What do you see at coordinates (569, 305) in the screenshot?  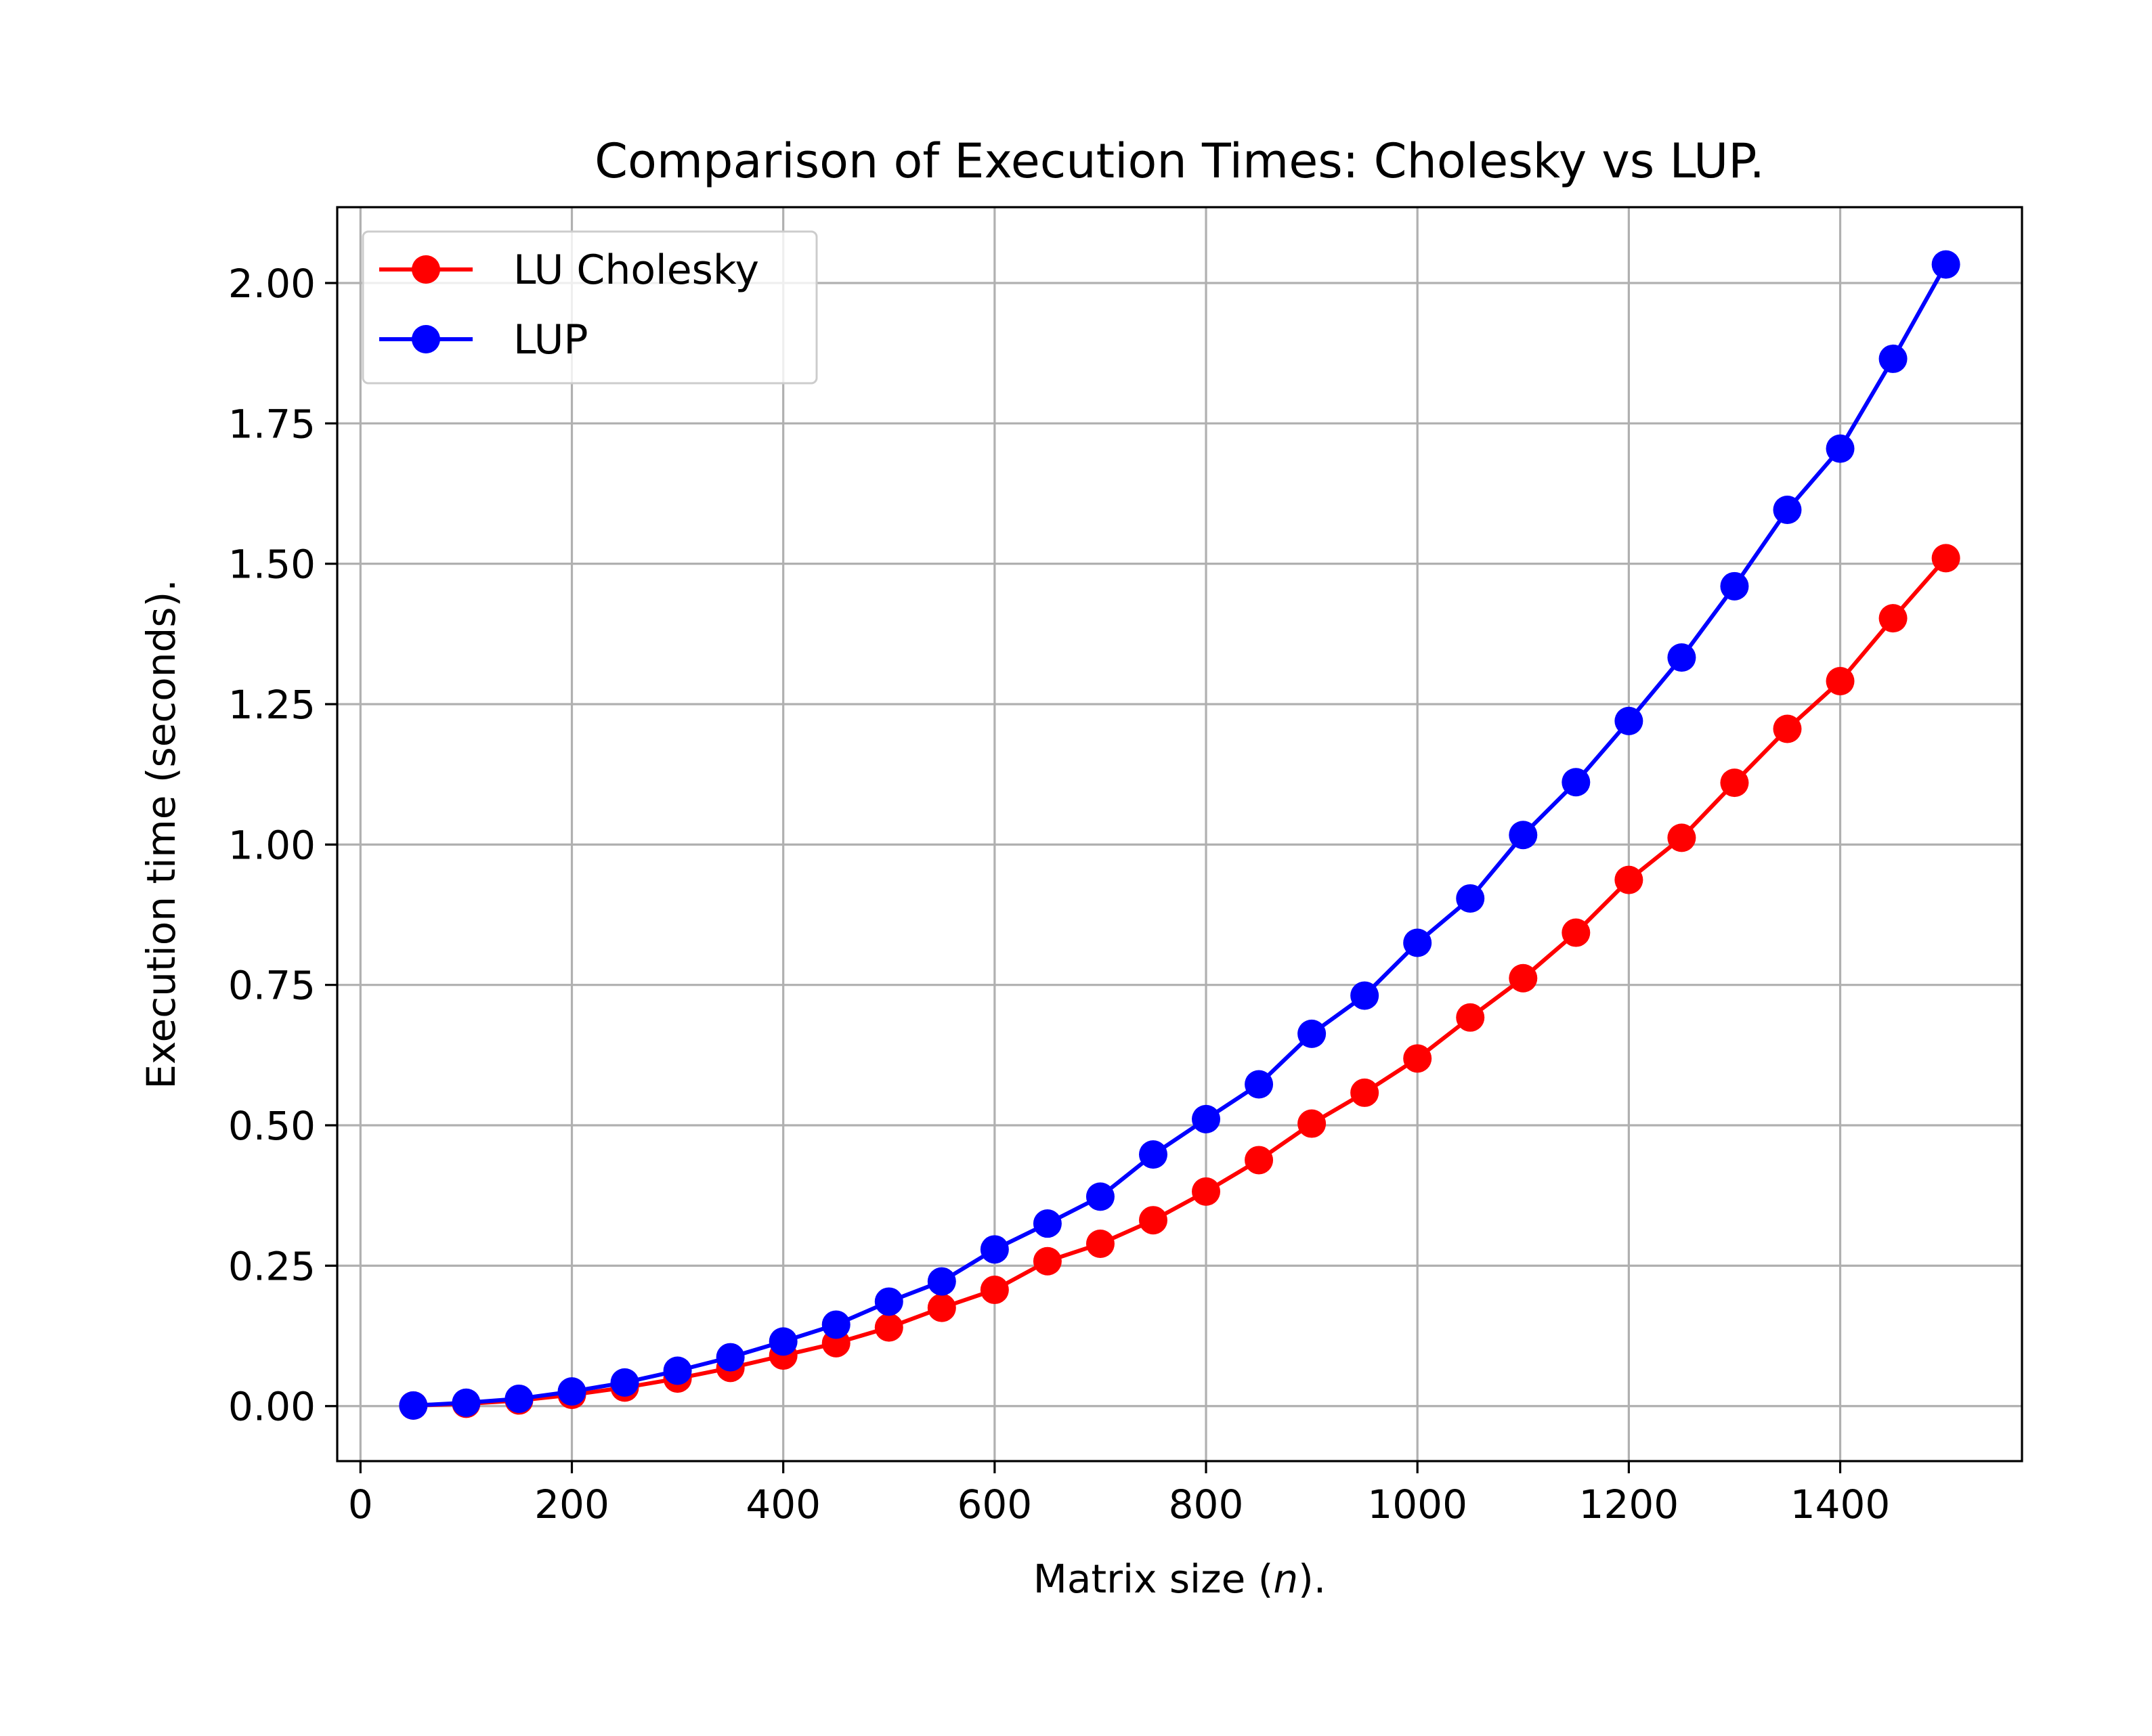 I see `legend-entries: LU Cholesky LUP` at bounding box center [569, 305].